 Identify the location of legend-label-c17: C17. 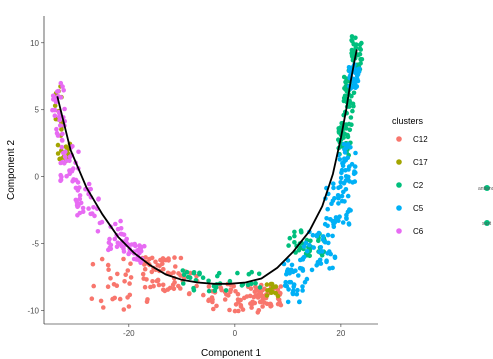
(420, 162).